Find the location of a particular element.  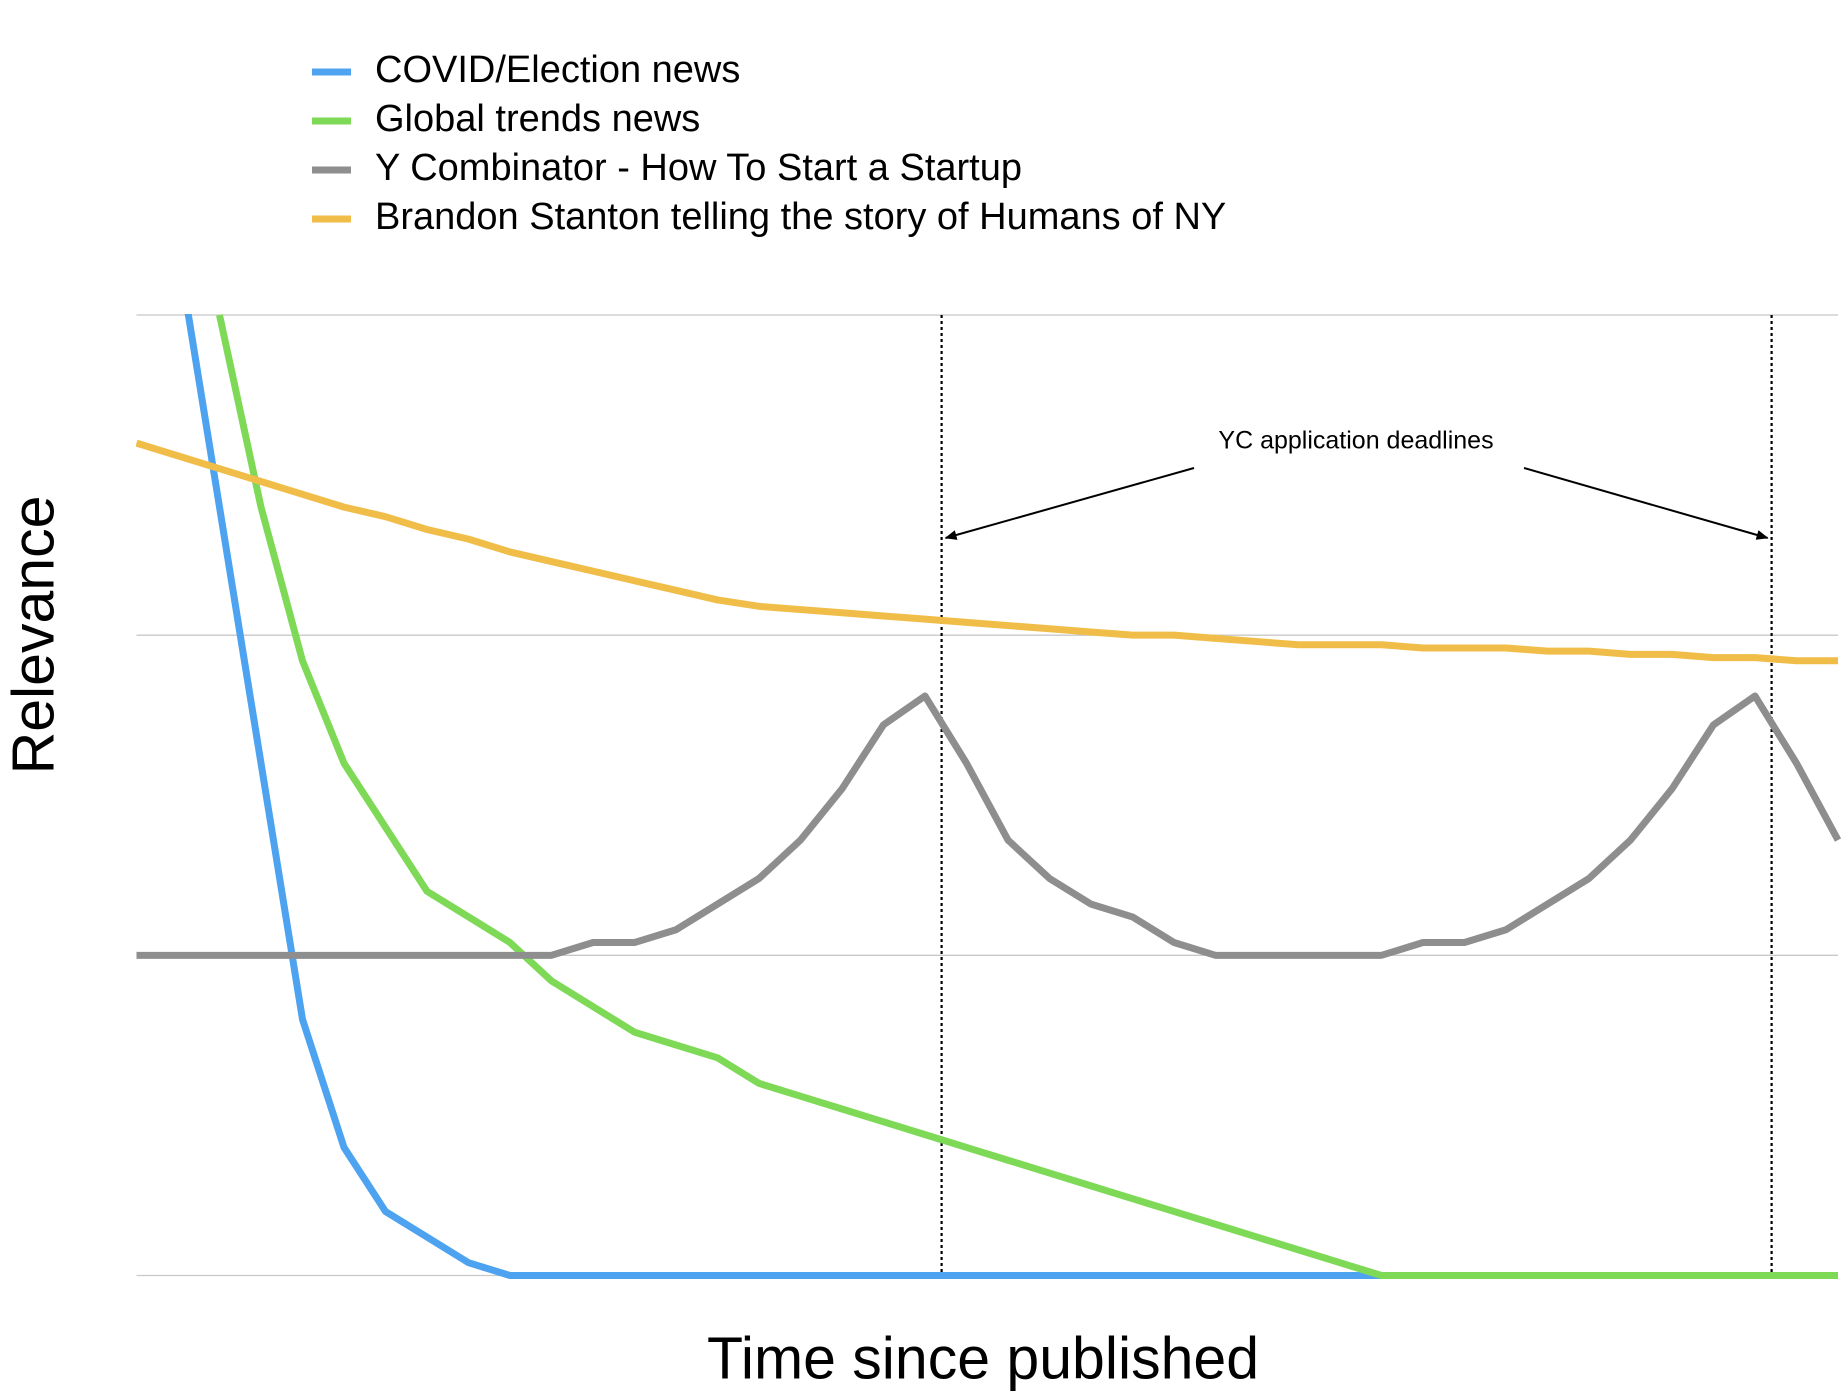

legend-label: Global trends news is located at coordinates (537, 119).